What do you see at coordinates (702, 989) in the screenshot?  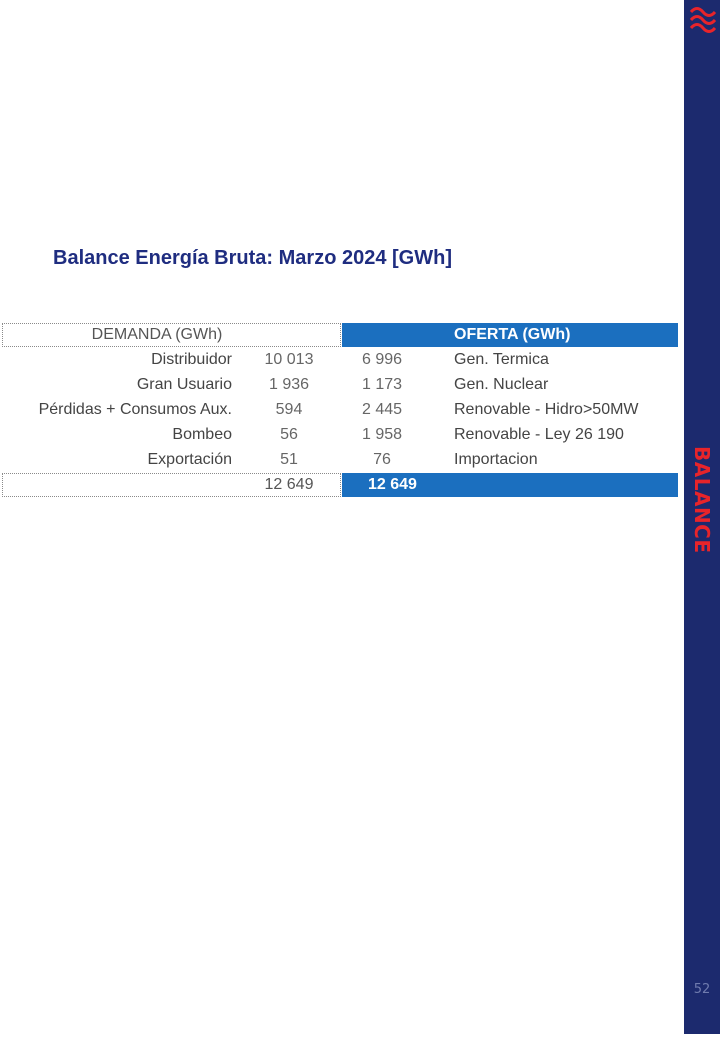 I see `page-number: 52` at bounding box center [702, 989].